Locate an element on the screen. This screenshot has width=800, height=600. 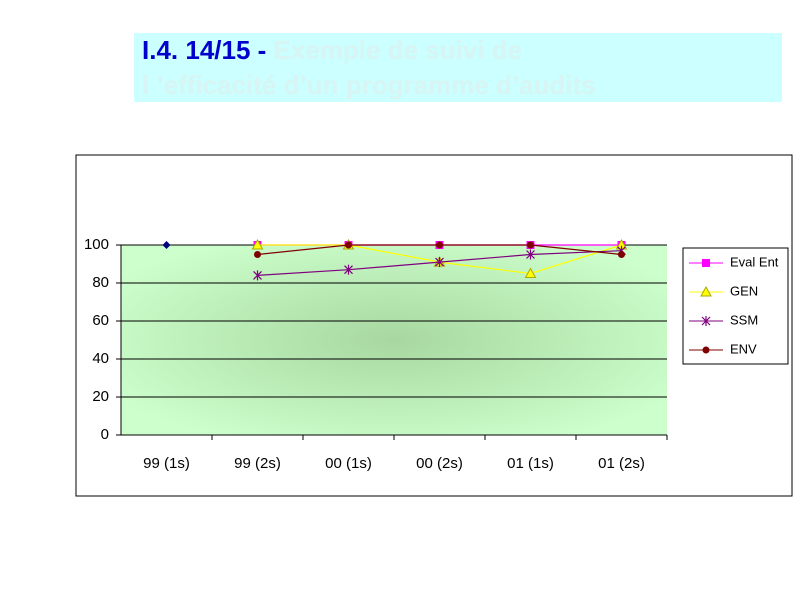
legend-label: SSM is located at coordinates (744, 319).